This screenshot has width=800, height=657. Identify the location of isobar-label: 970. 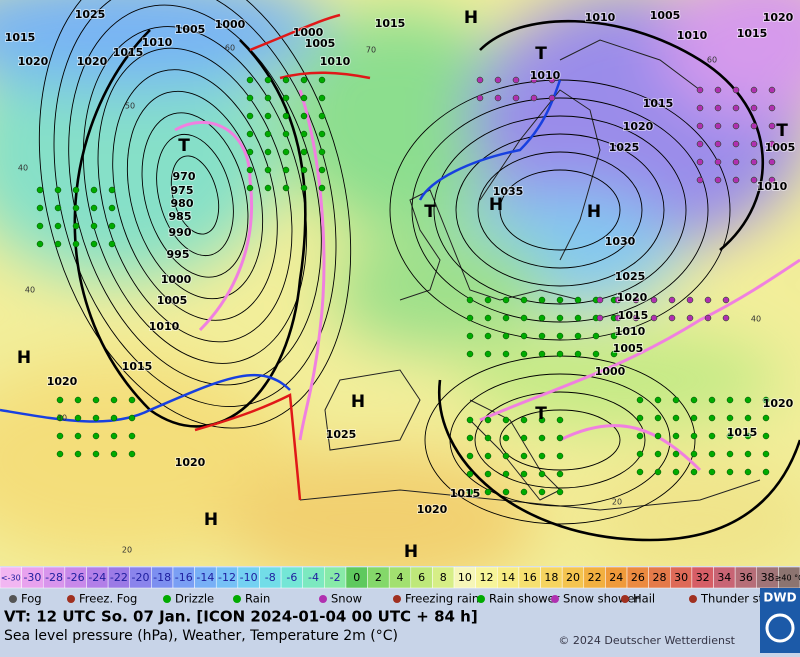
(184, 176).